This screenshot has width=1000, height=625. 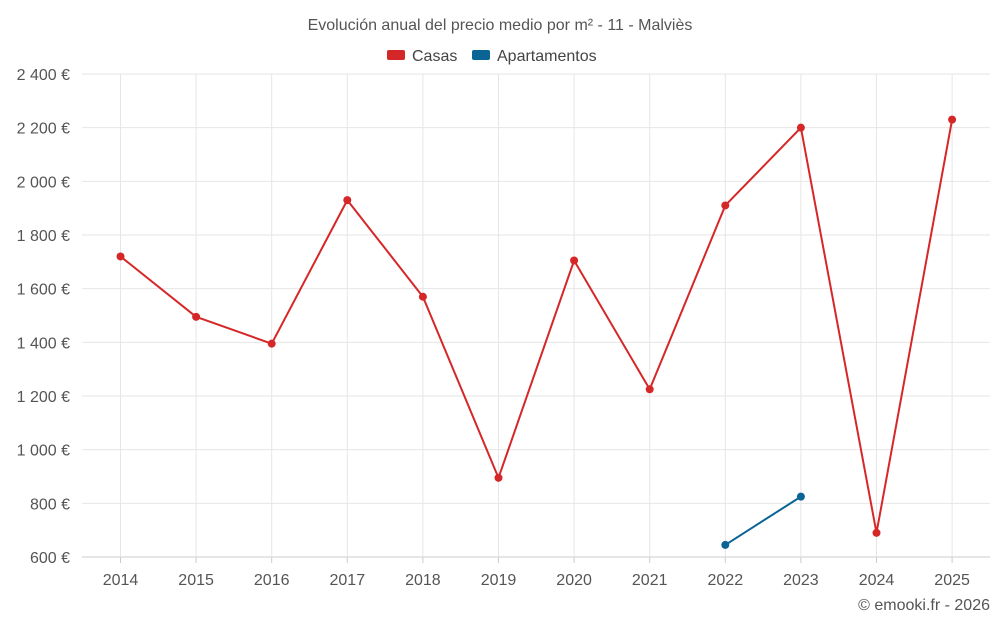 I want to click on legend-swatch-apartamentos, so click(x=481, y=55).